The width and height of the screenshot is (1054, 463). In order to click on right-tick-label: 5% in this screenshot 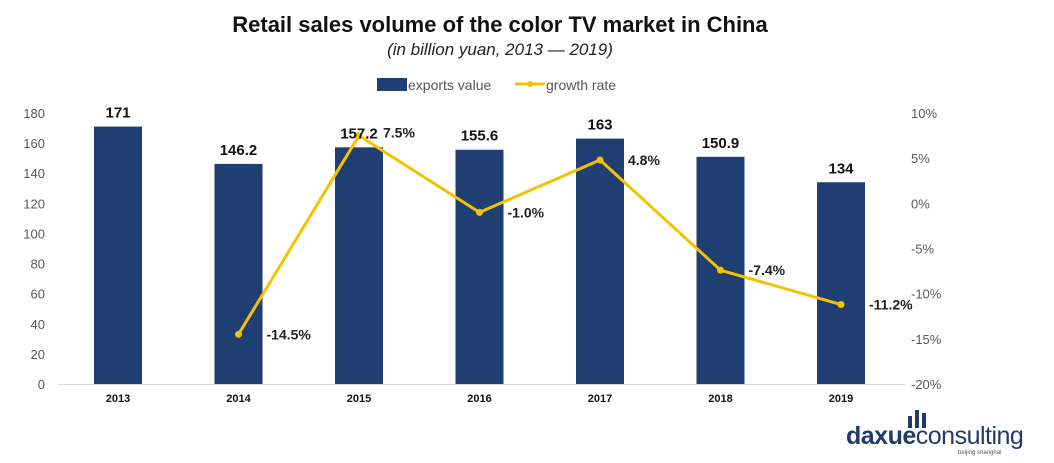, I will do `click(920, 158)`.